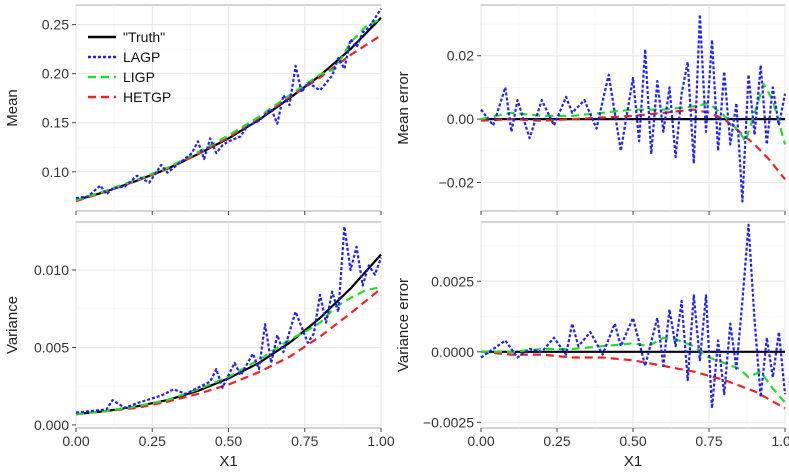 This screenshot has width=789, height=474. Describe the element at coordinates (51, 347) in the screenshot. I see `y-tick-label: 0.005` at that location.